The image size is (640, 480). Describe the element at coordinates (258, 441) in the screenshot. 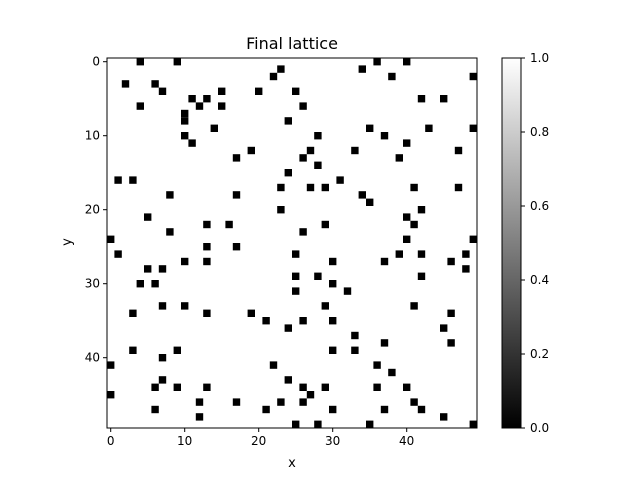

I see `x-tick-label: 20` at that location.